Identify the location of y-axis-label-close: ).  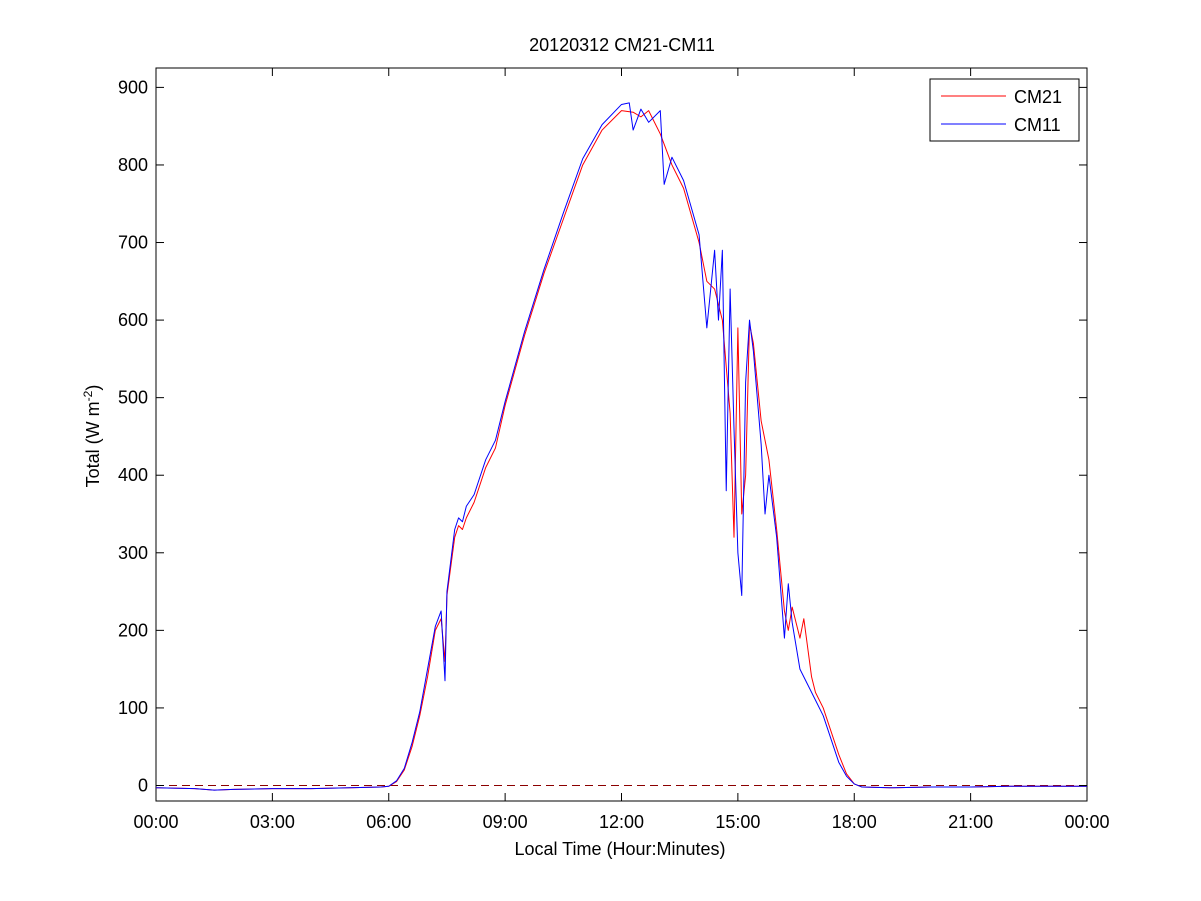
(93, 388).